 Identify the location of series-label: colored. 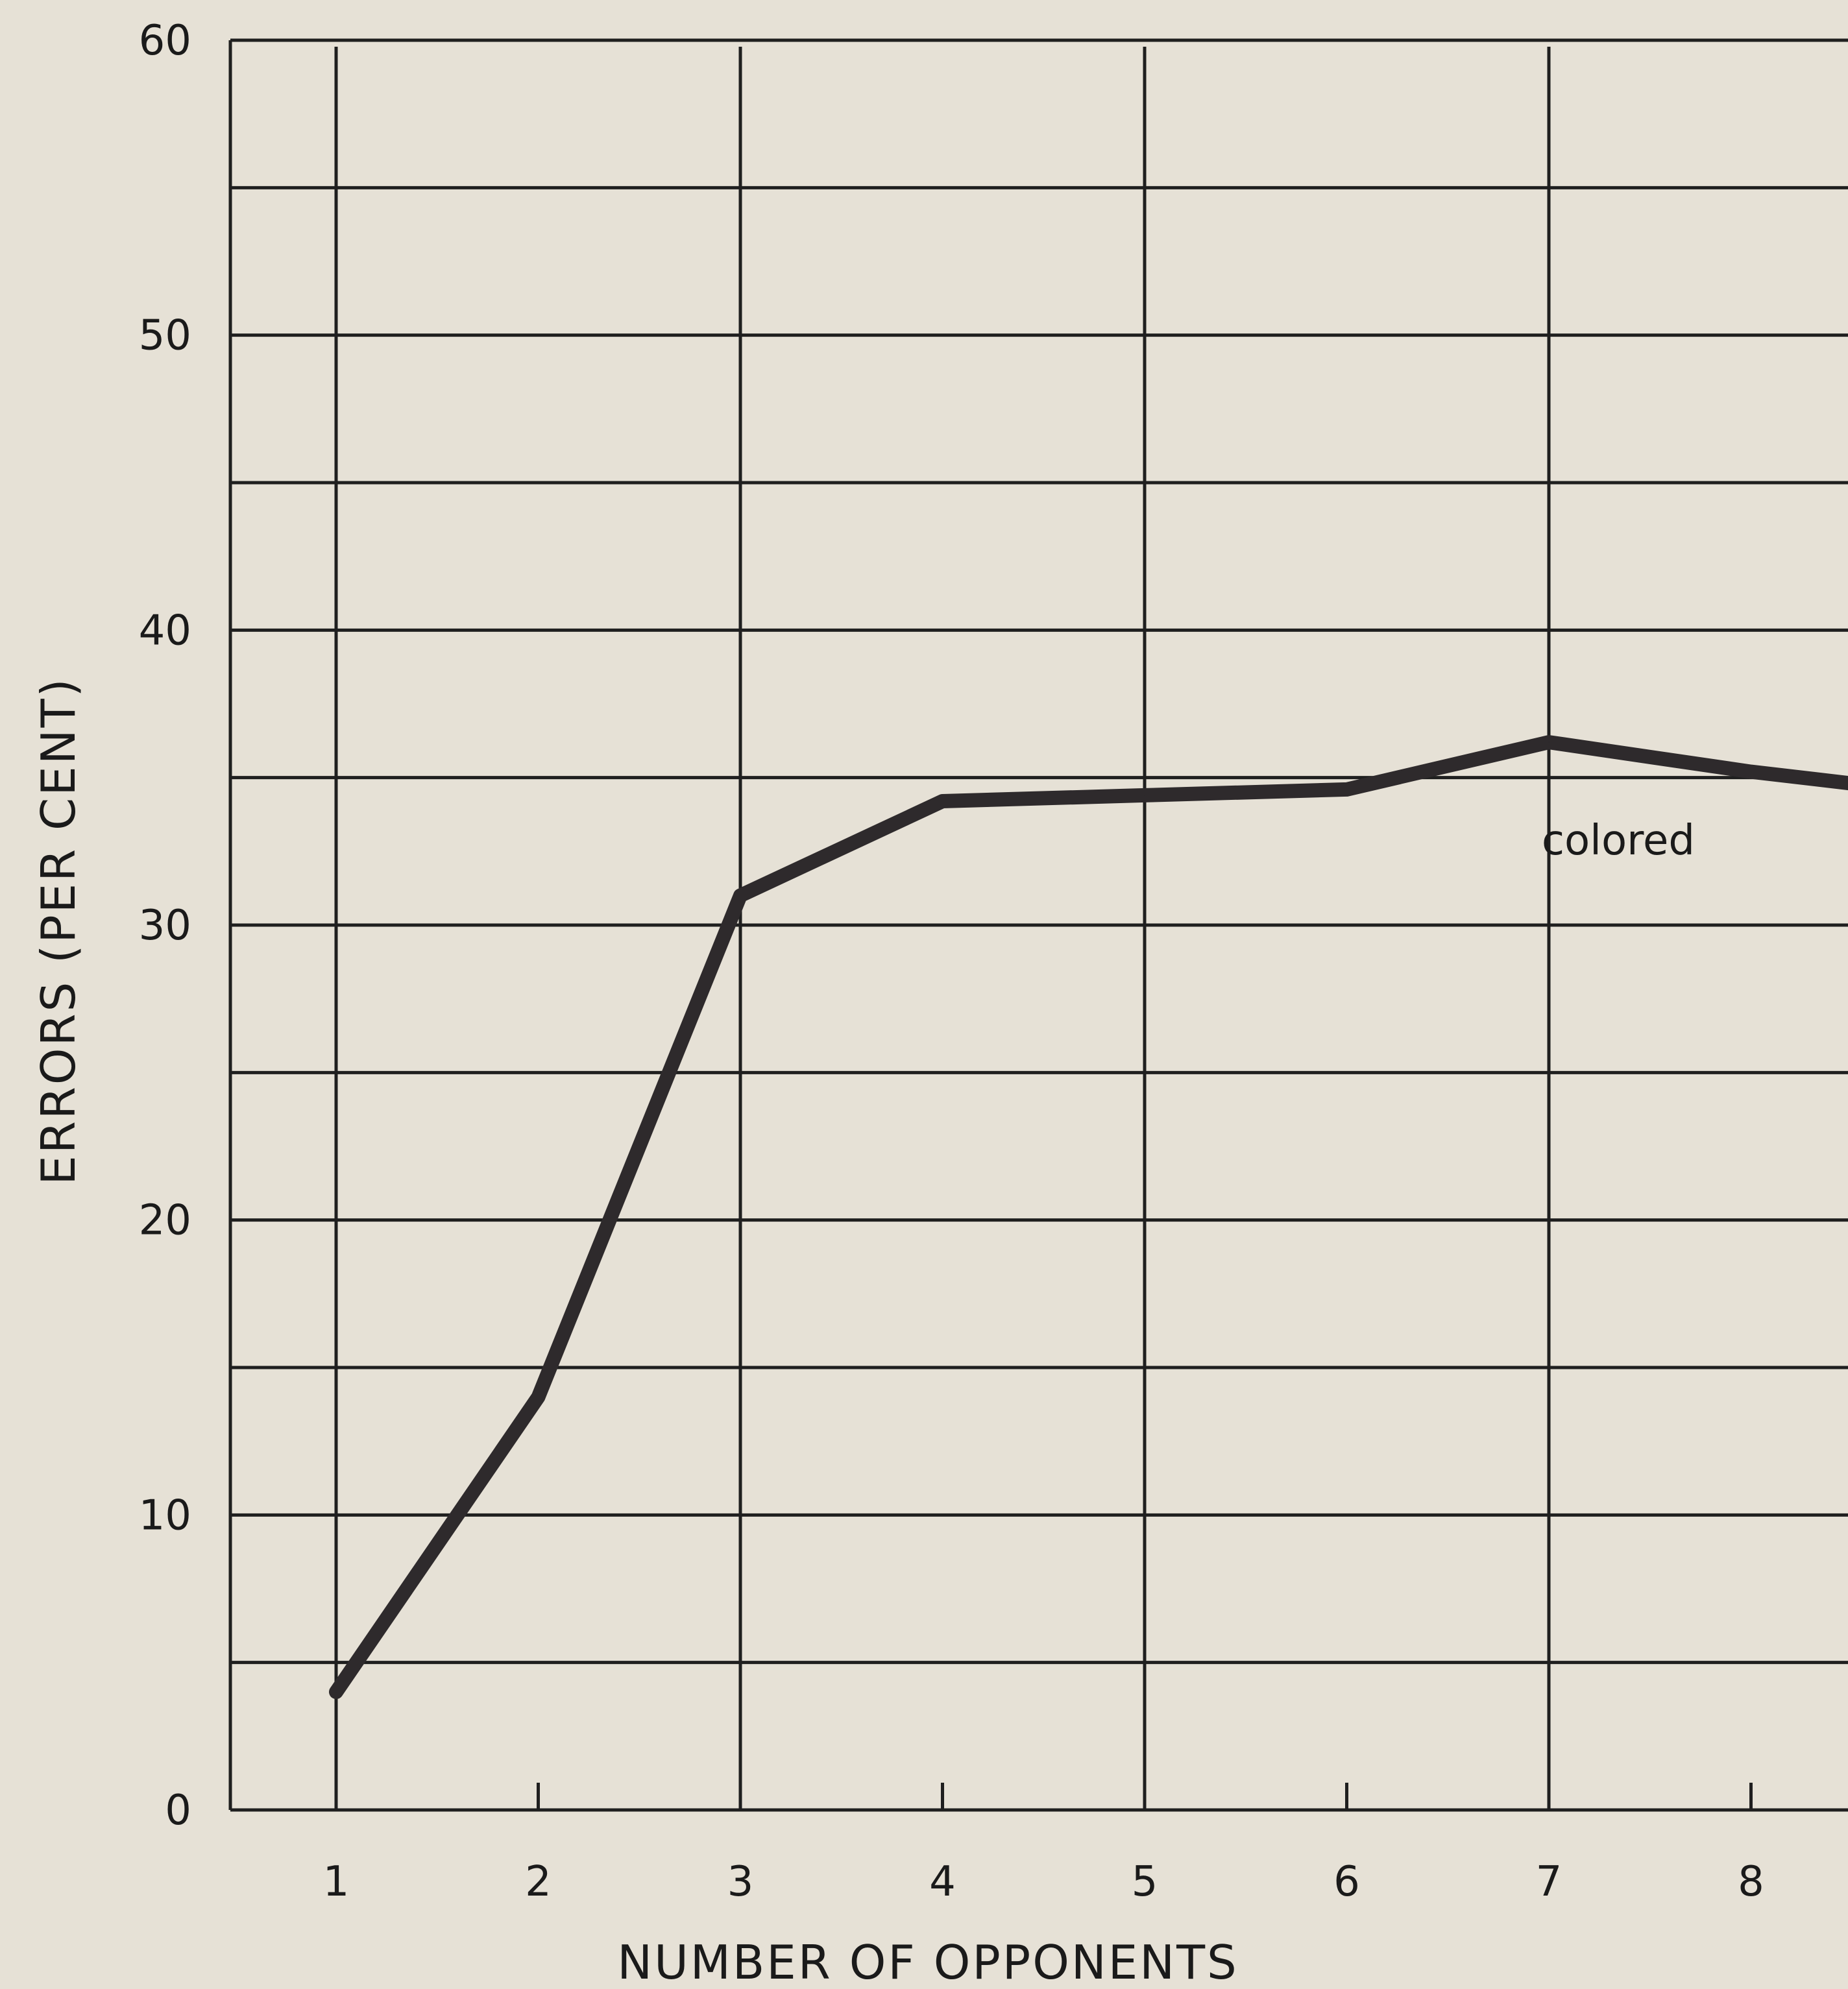
(1618, 841).